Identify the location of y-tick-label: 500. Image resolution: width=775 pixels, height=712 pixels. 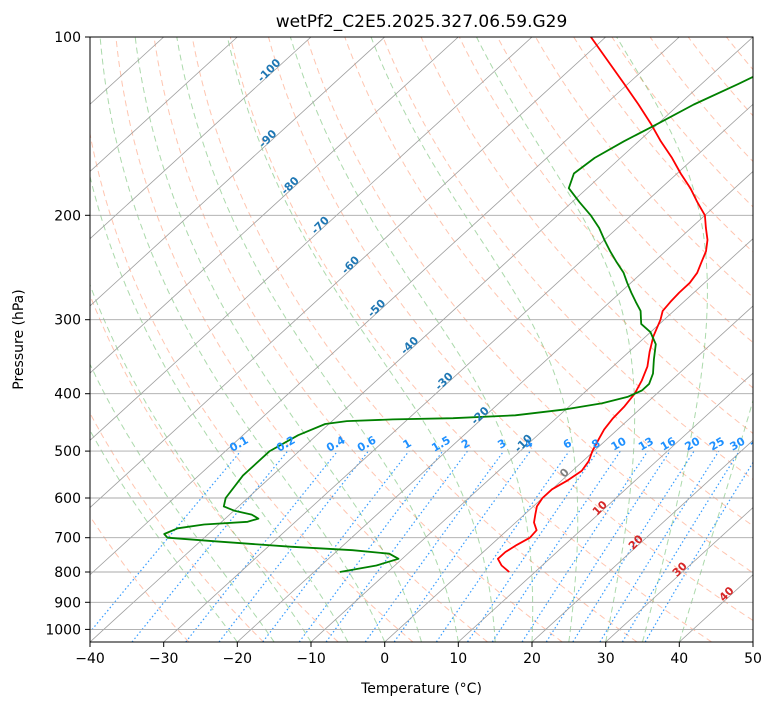
(67, 452).